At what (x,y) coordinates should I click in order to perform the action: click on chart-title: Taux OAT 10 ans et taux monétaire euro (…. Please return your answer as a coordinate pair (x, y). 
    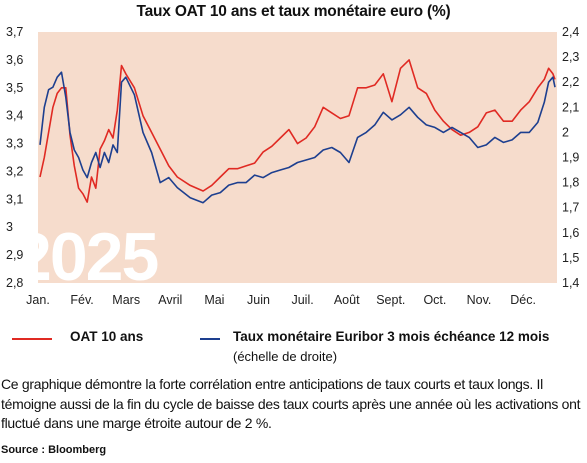
    Looking at the image, I should click on (293, 11).